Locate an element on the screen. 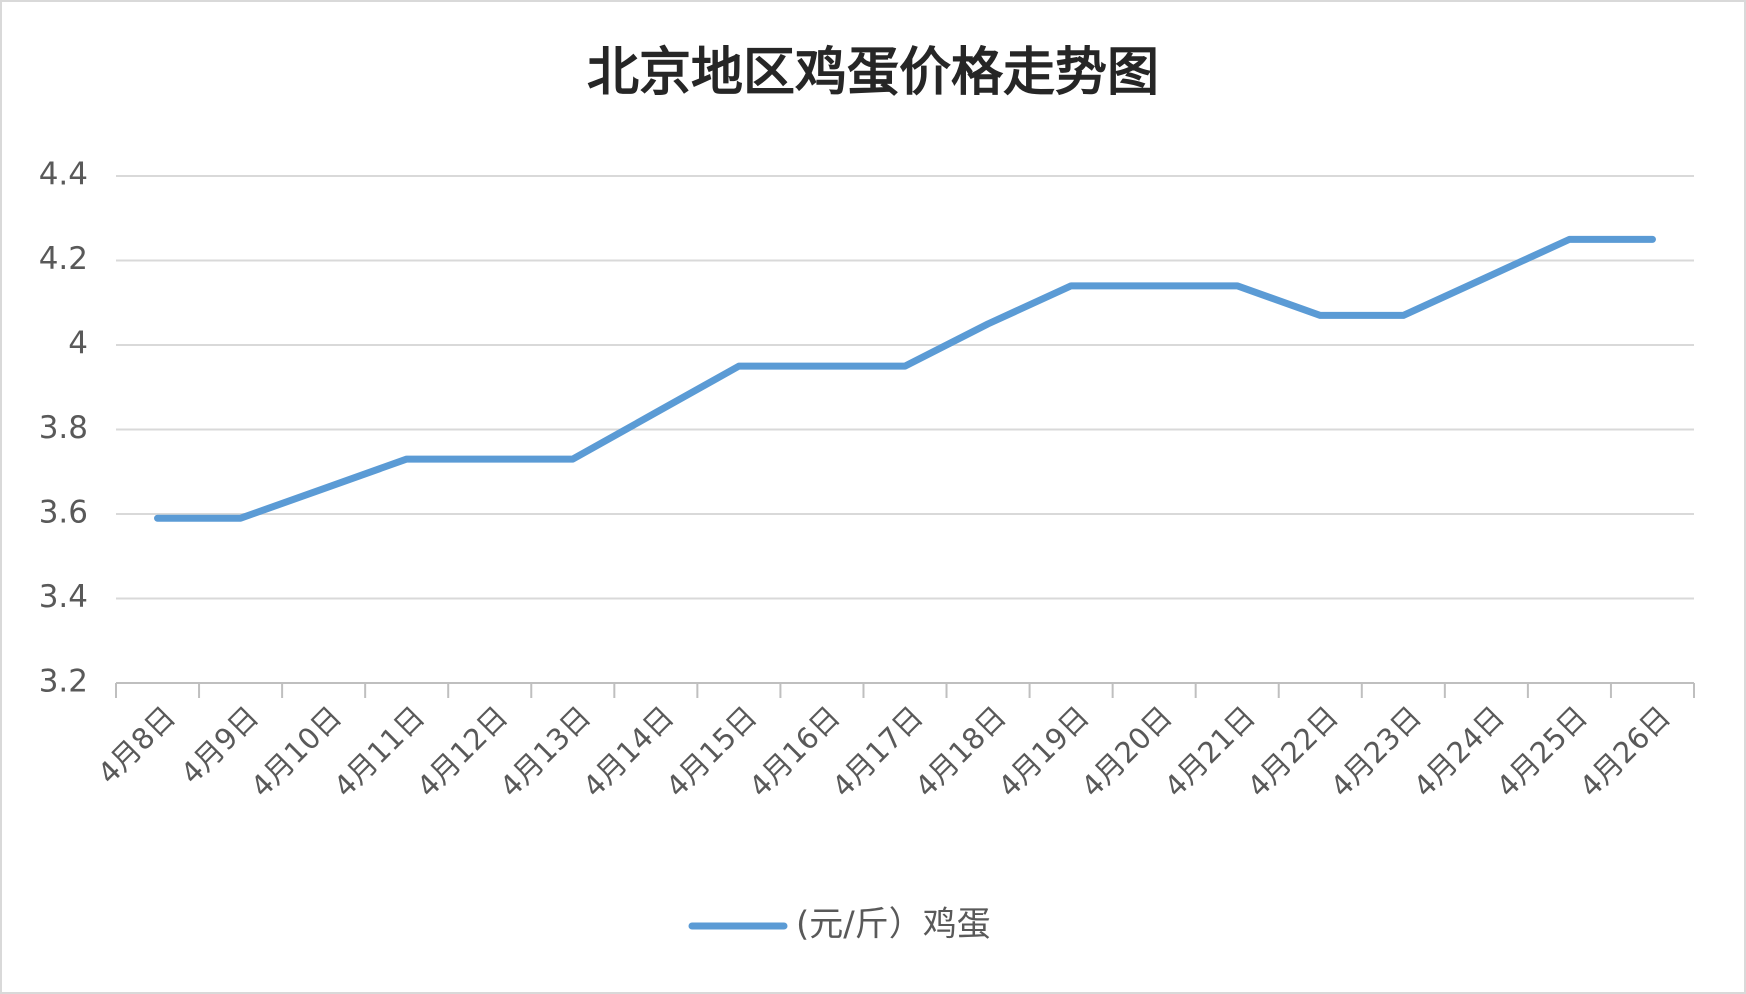 The image size is (1746, 994). legend-label: (元/斤）鸡蛋 is located at coordinates (893, 925).